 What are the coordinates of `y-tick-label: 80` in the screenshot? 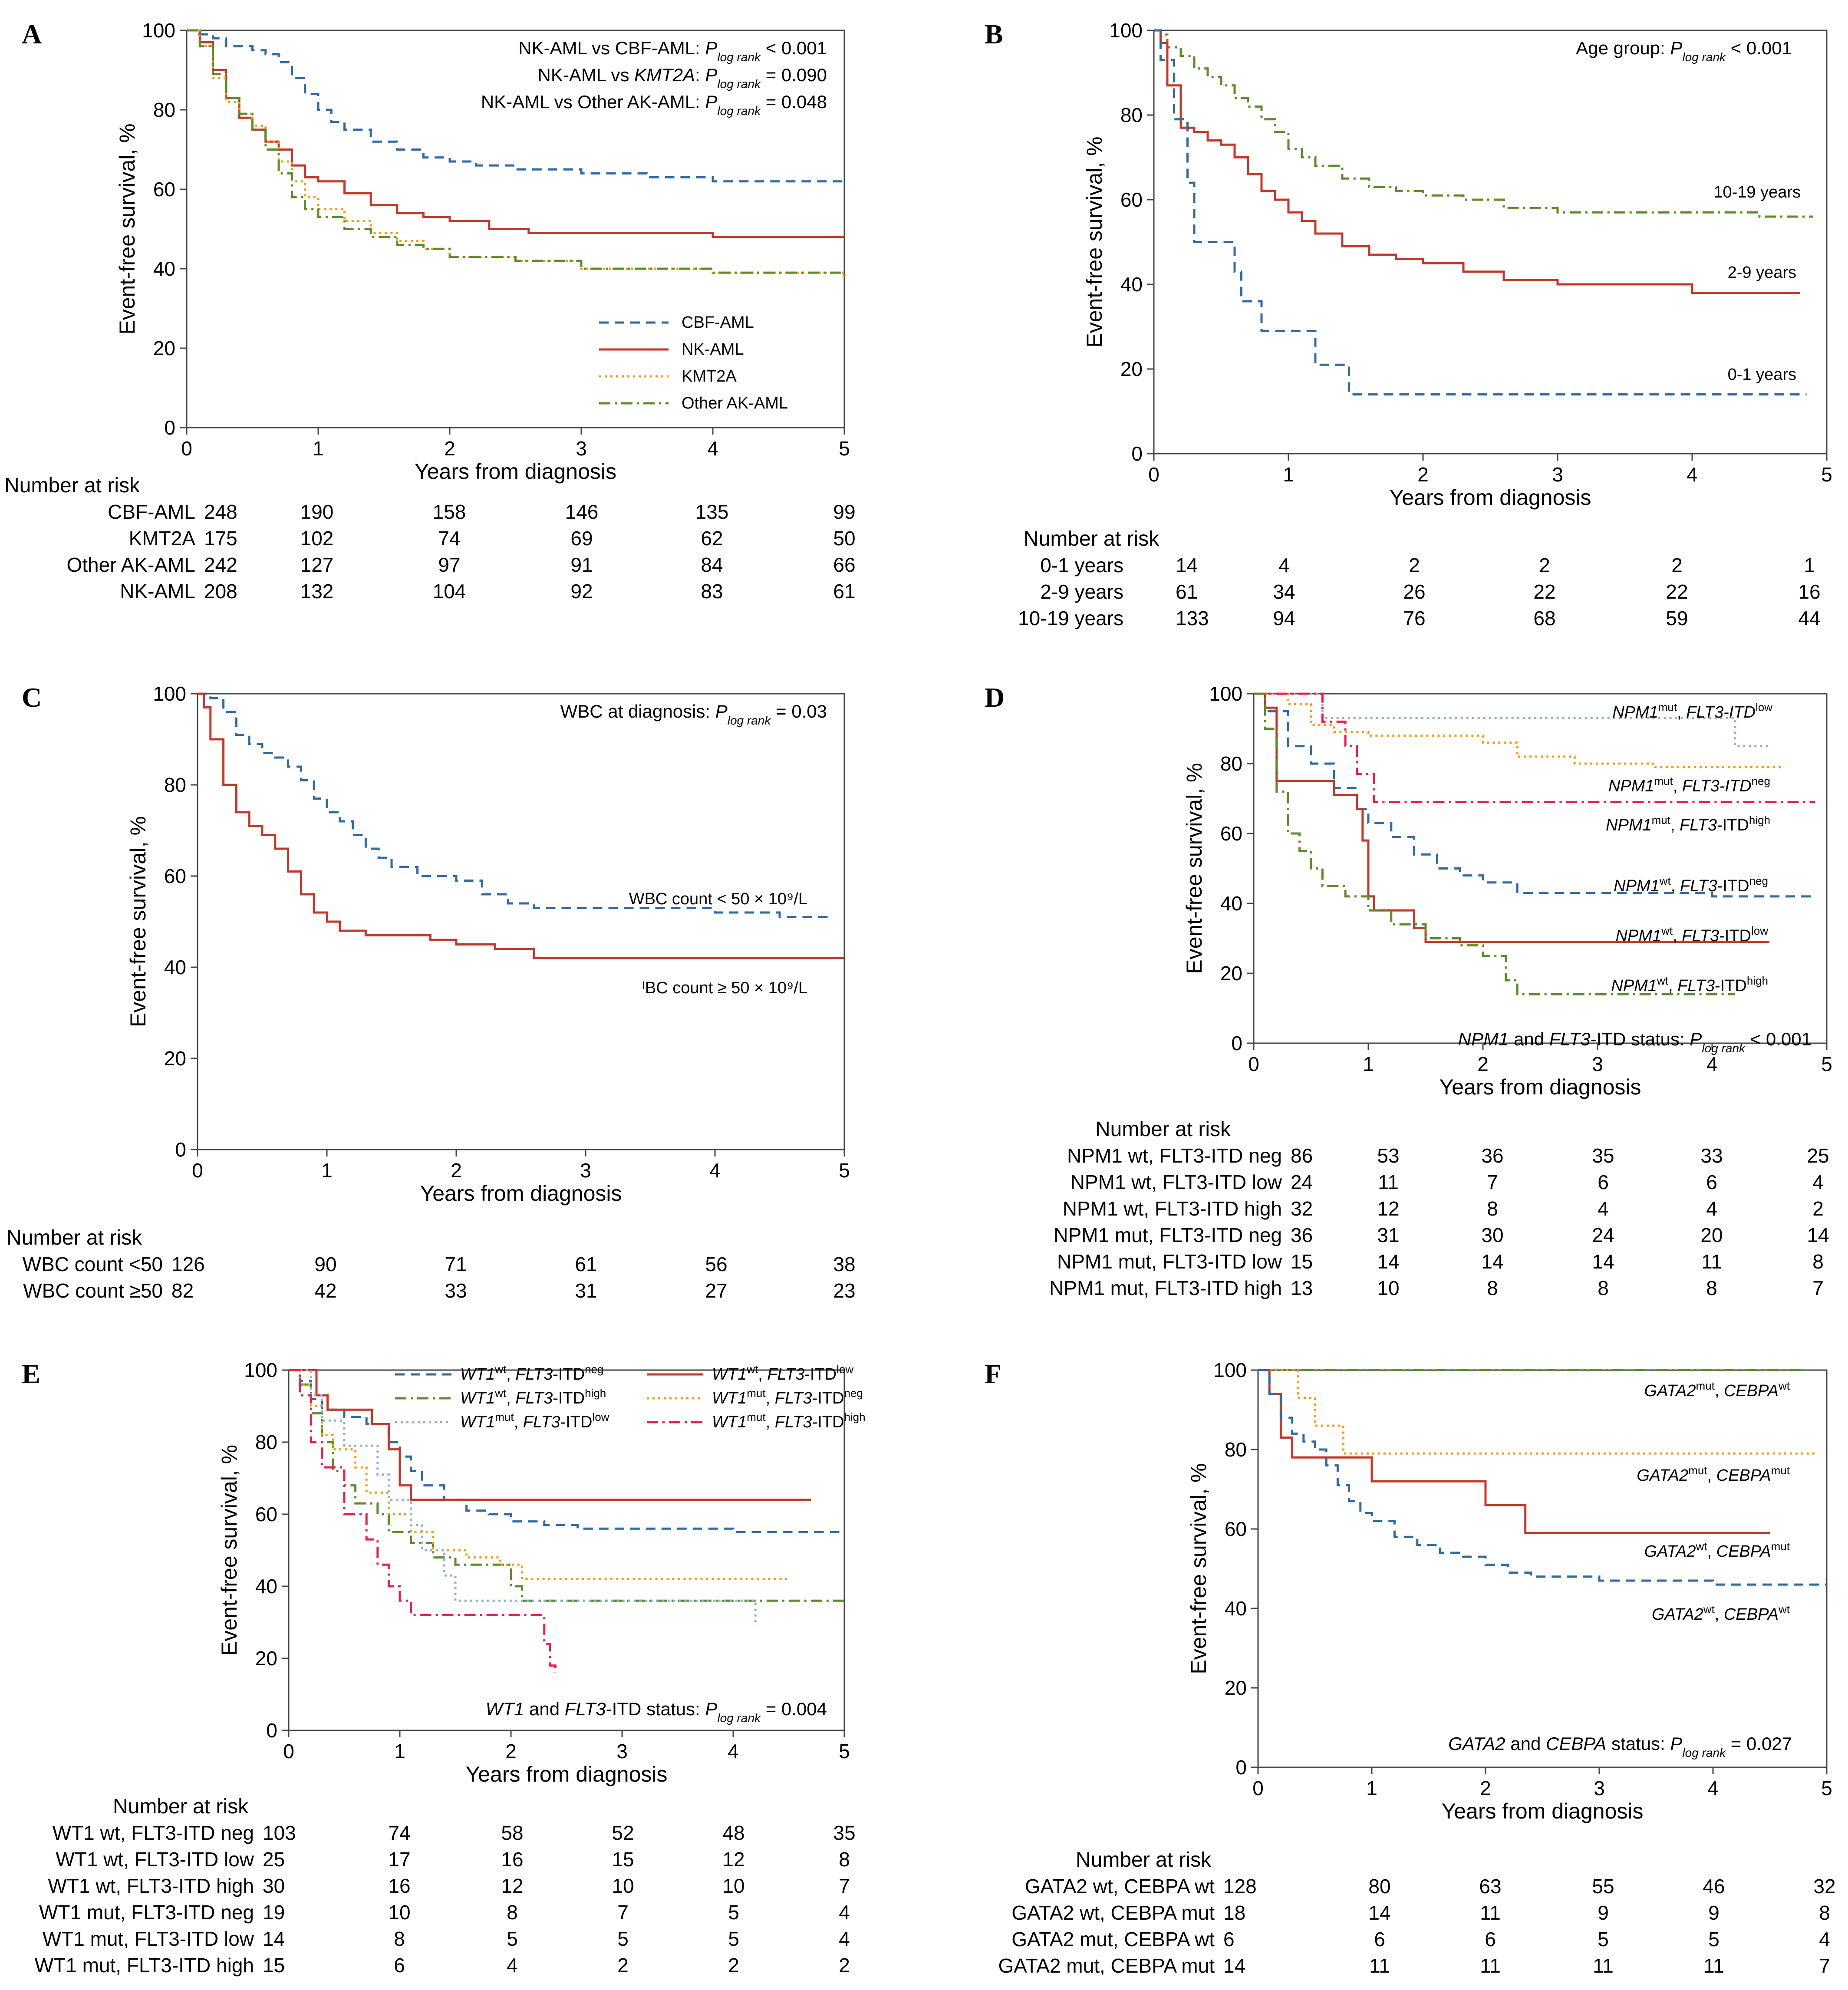 It's located at (164, 110).